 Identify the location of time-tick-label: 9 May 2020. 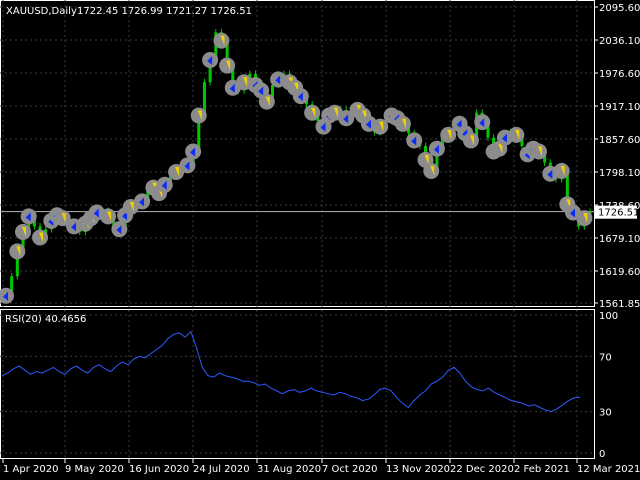
(94, 469).